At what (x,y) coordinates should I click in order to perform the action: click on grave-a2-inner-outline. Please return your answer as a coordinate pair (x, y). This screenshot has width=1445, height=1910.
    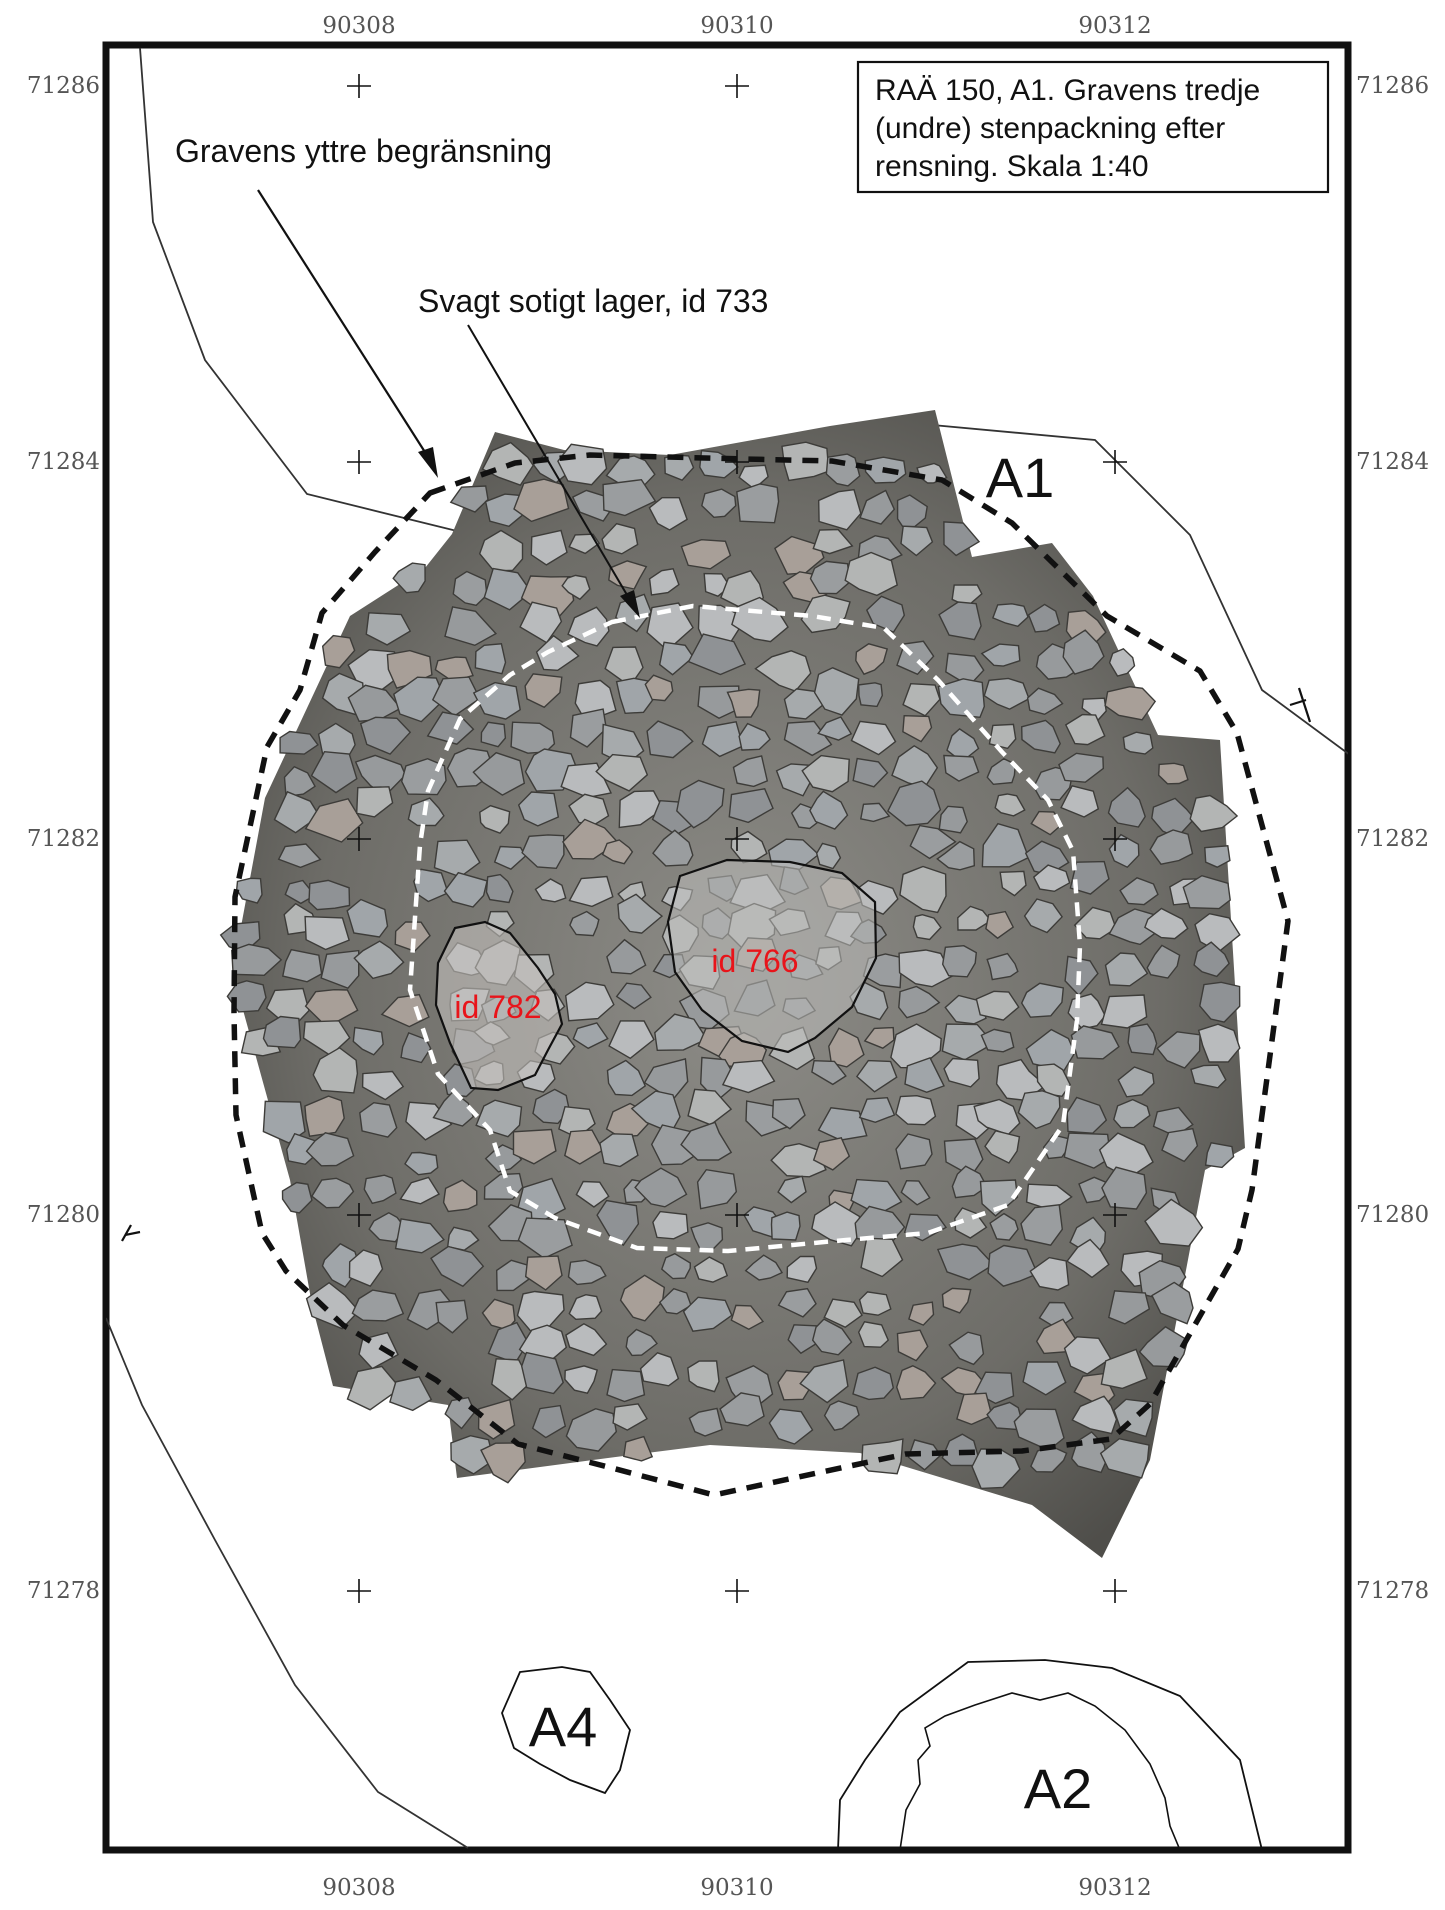
    Looking at the image, I should click on (1040, 1771).